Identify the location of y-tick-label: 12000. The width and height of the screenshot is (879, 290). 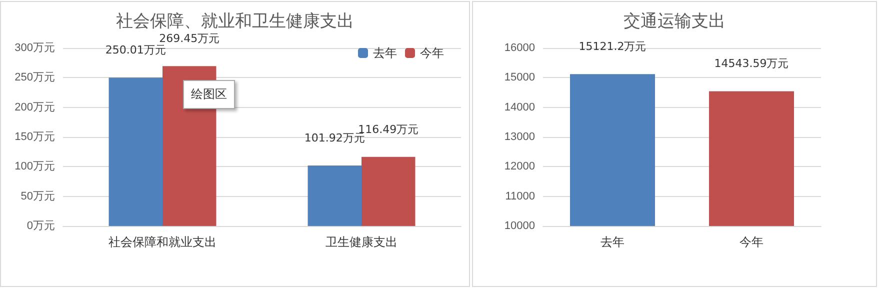
(519, 166).